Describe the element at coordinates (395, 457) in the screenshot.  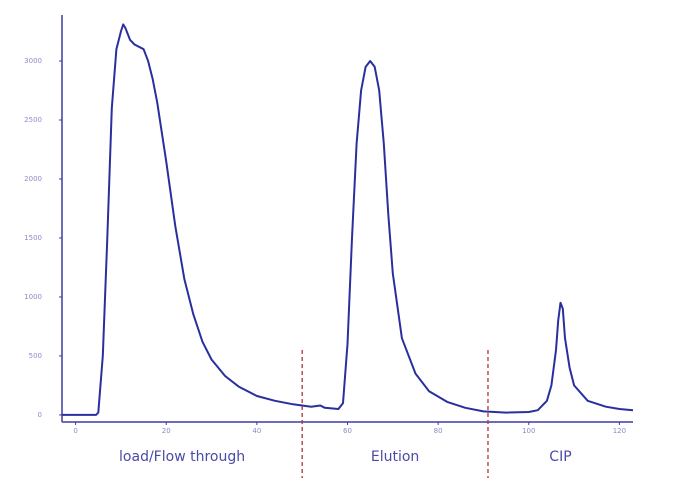
I see `region-label: Elution` at that location.